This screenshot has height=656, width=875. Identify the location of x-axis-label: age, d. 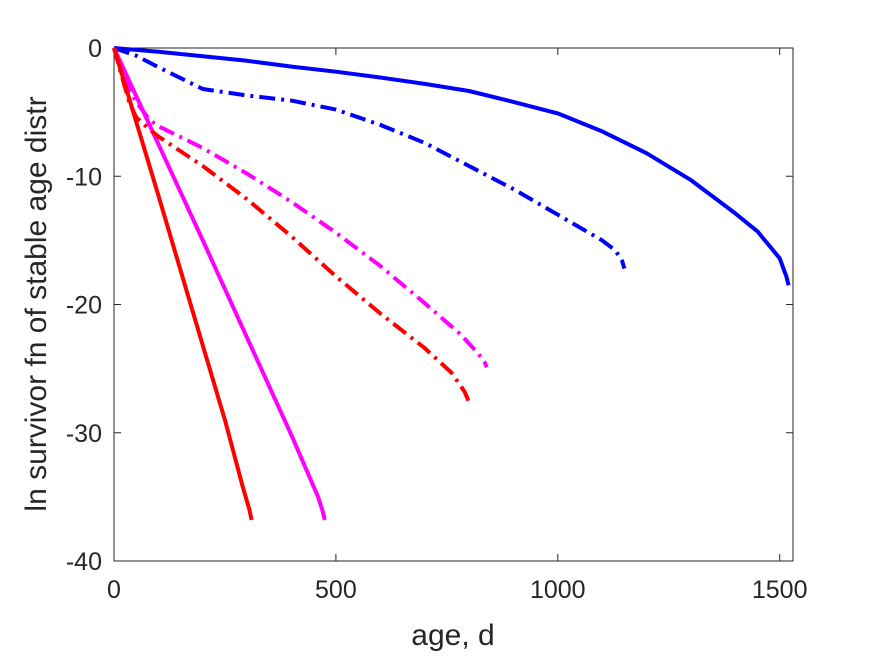
(452, 635).